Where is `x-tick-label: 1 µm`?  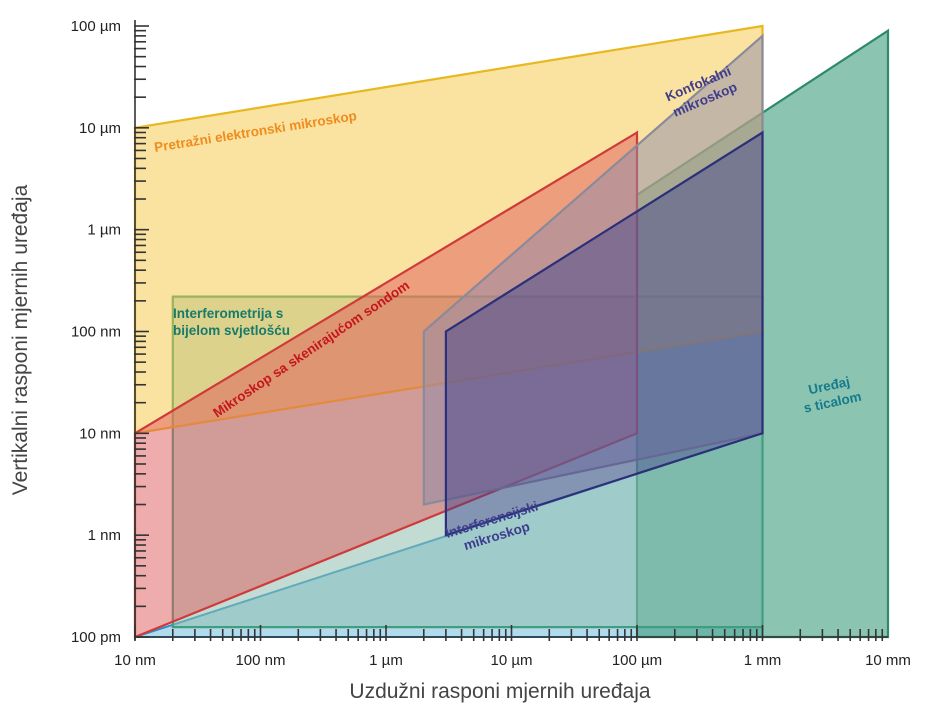 x-tick-label: 1 µm is located at coordinates (386, 660).